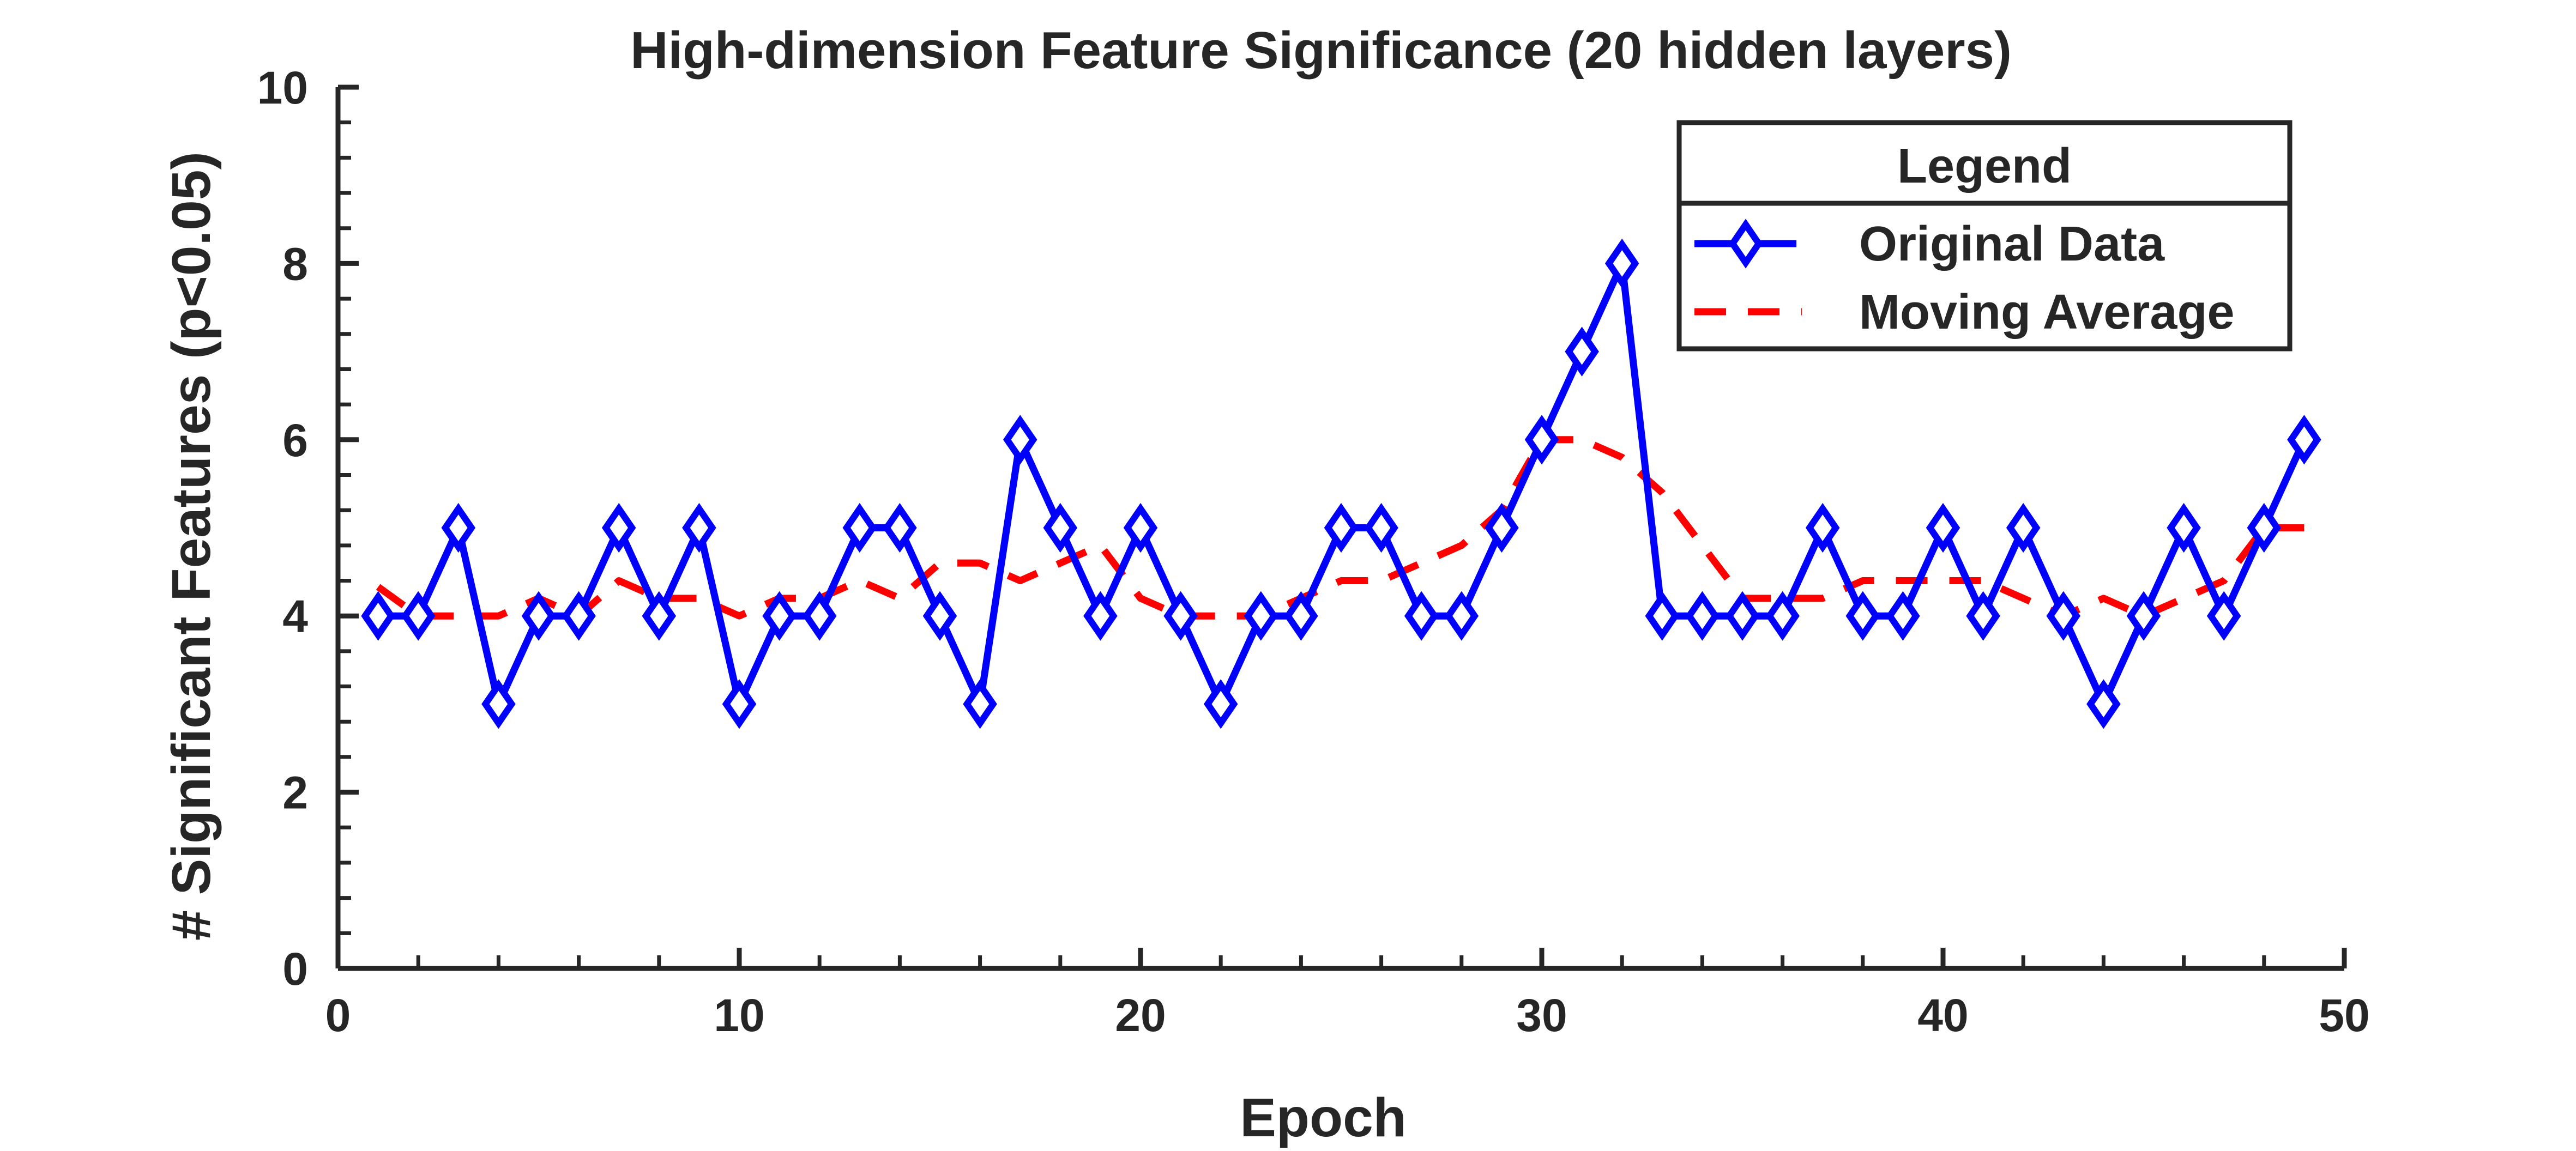  Describe the element at coordinates (2344, 1015) in the screenshot. I see `x-tick-label: 50` at that location.